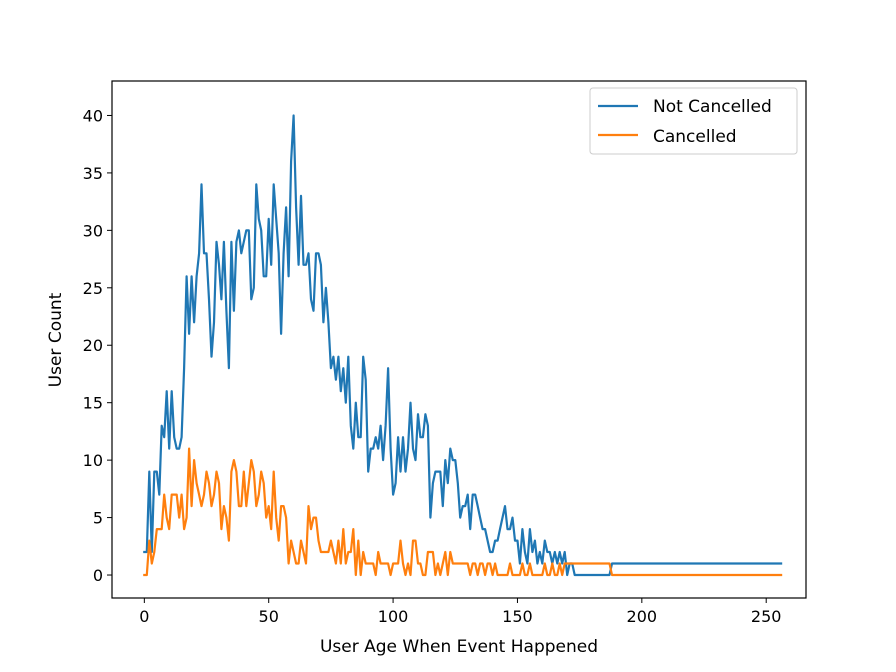  What do you see at coordinates (93, 345) in the screenshot?
I see `y-tick-label: 20` at bounding box center [93, 345].